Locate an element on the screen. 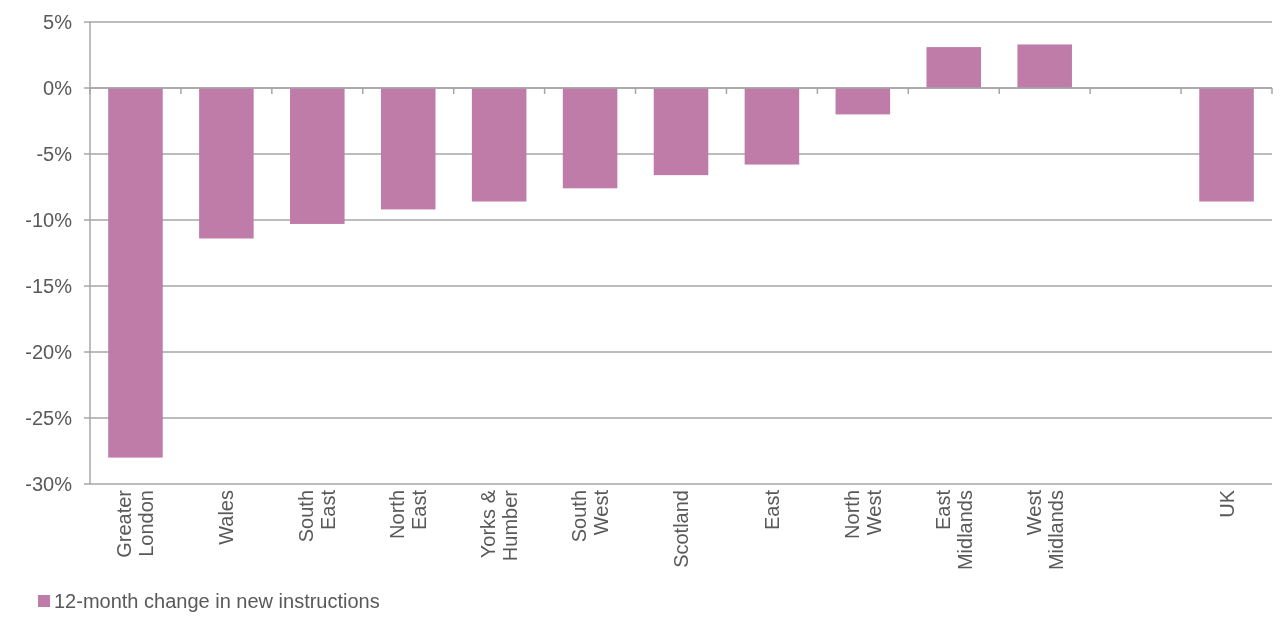 The width and height of the screenshot is (1282, 626). y-tick-label: 0% is located at coordinates (58, 88).